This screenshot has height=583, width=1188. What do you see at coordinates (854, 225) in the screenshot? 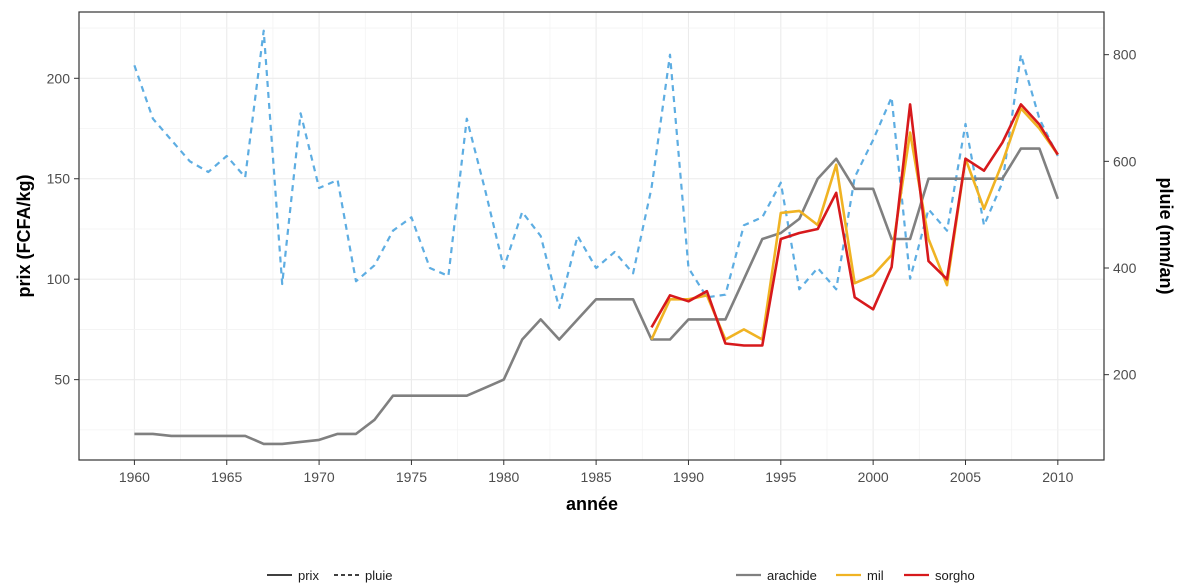
I see `series-line-sorgho` at bounding box center [854, 225].